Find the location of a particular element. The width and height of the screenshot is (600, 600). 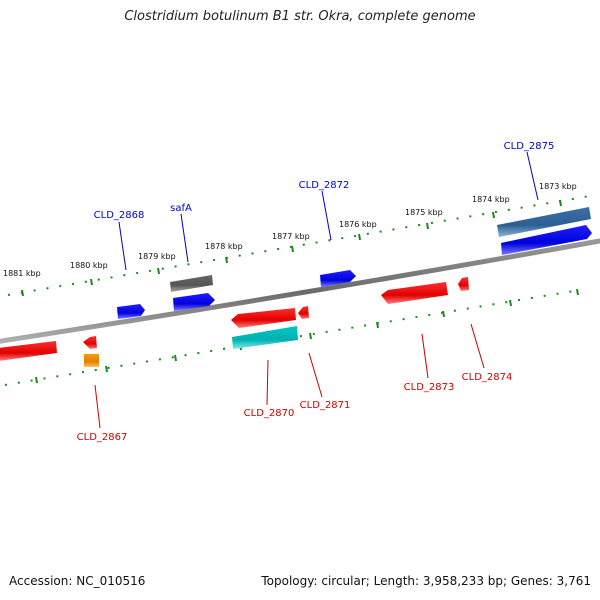

gene-label: CLD_2875 is located at coordinates (529, 146).